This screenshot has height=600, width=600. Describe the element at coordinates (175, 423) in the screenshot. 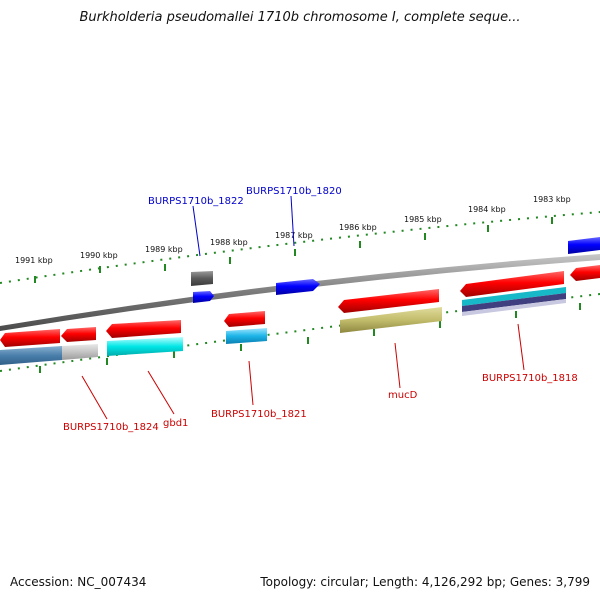

I see `gene-label-gbd1: gbd1` at that location.